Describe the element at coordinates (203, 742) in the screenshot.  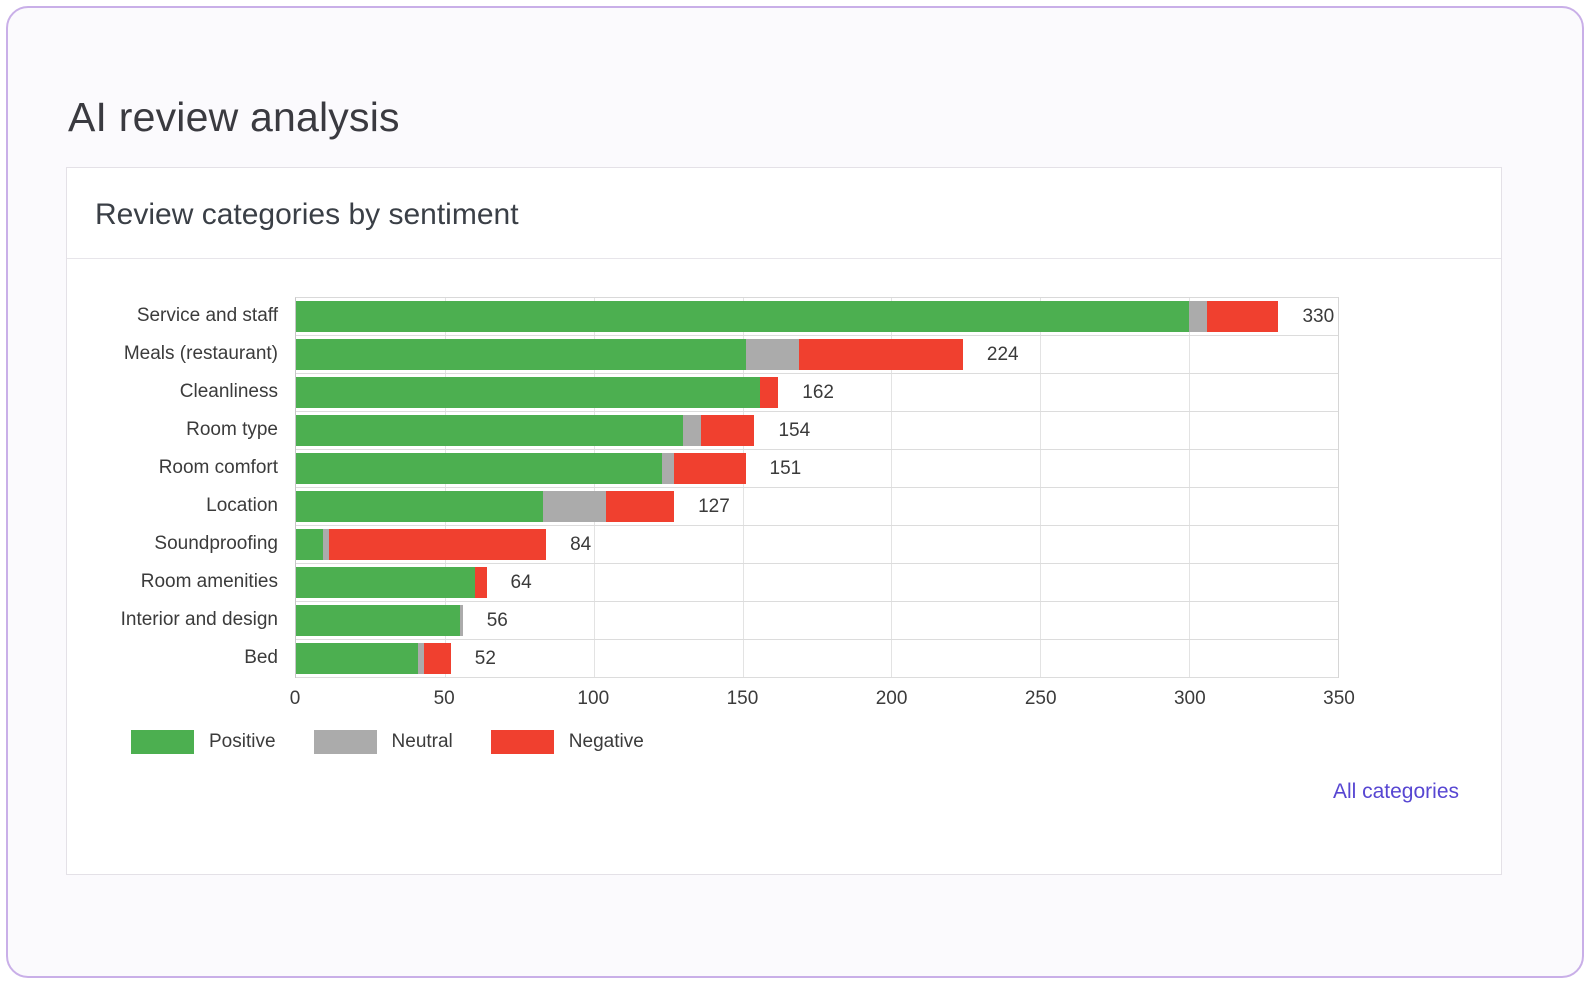
I see `legend-item-positive: Positive` at that location.